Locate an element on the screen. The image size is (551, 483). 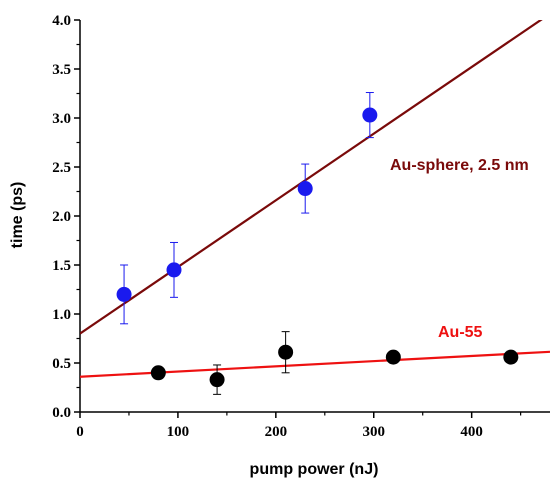
y-tick-label: 0.5 is located at coordinates (61, 364).